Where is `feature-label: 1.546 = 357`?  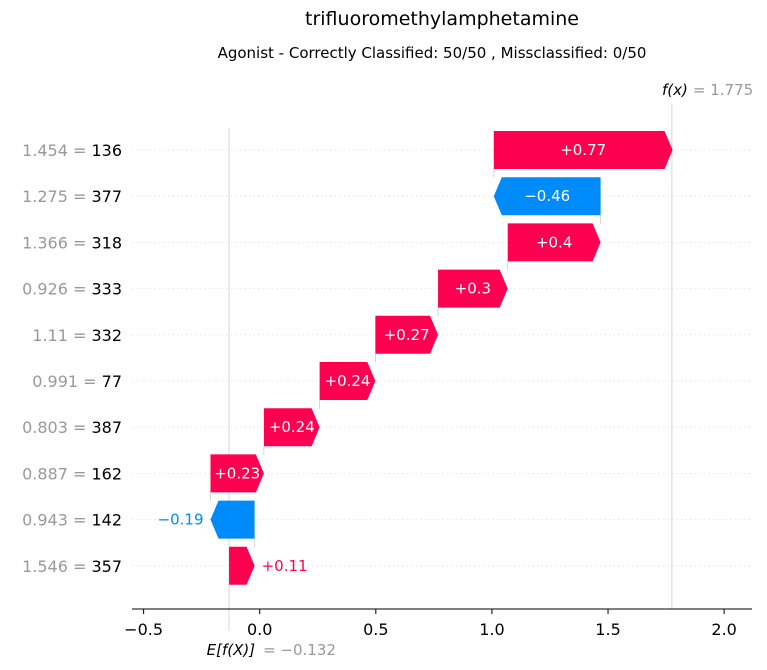 feature-label: 1.546 = 357 is located at coordinates (72, 566).